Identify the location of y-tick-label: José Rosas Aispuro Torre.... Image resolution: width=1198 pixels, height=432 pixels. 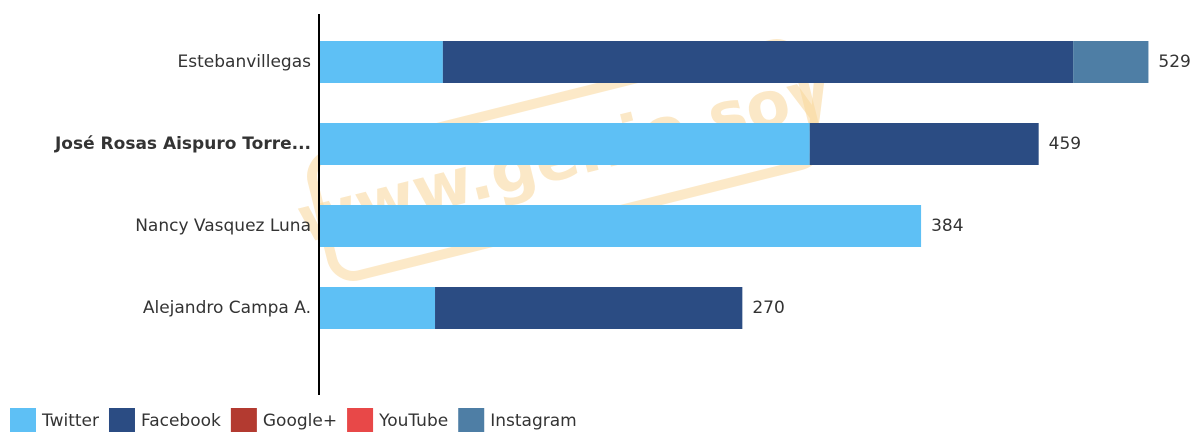
(182, 144).